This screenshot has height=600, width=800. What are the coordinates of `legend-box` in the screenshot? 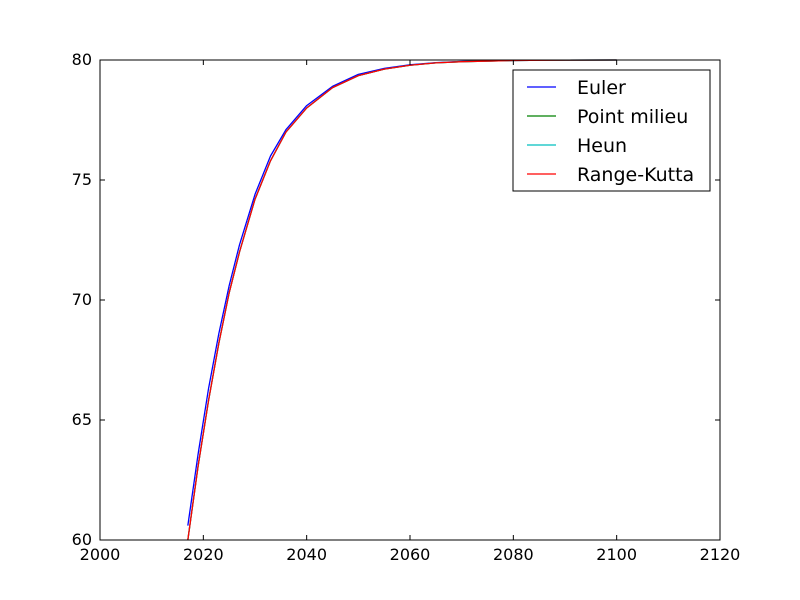 It's located at (611, 130).